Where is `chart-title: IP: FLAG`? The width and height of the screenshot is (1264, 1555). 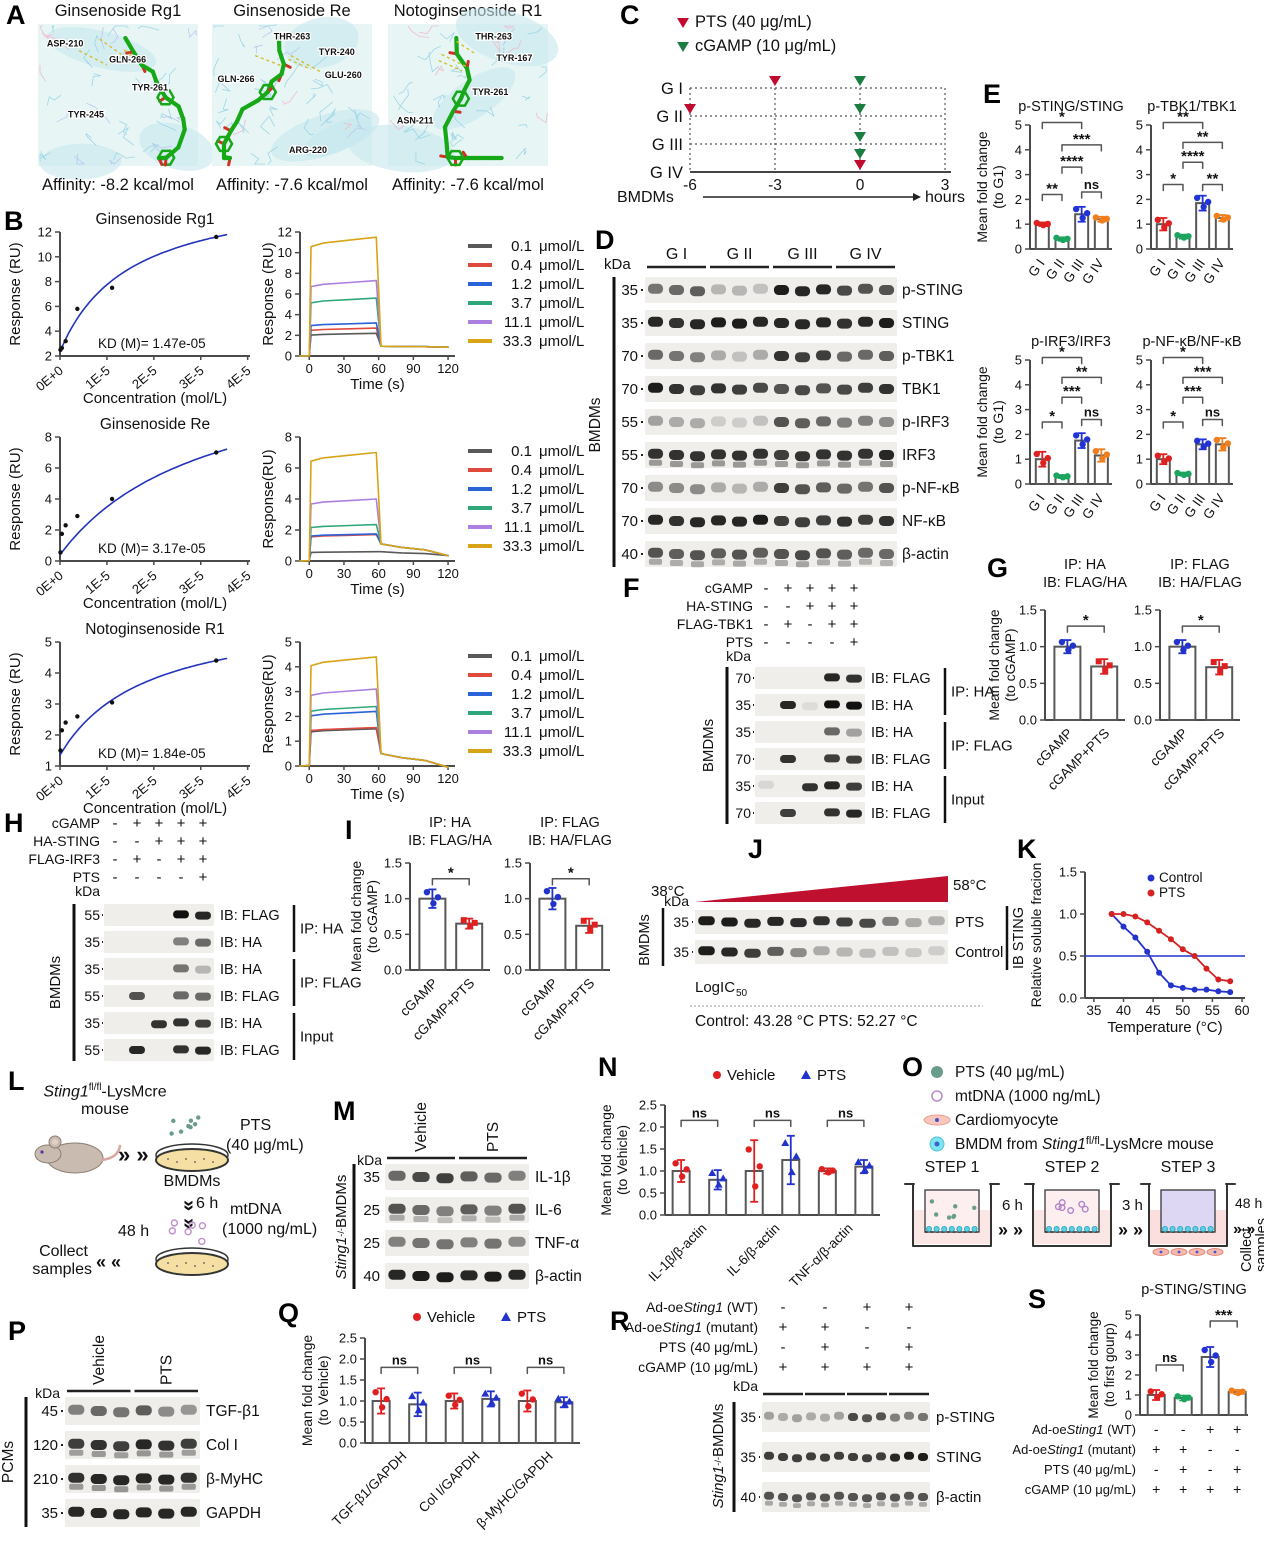 chart-title: IP: FLAG is located at coordinates (570, 823).